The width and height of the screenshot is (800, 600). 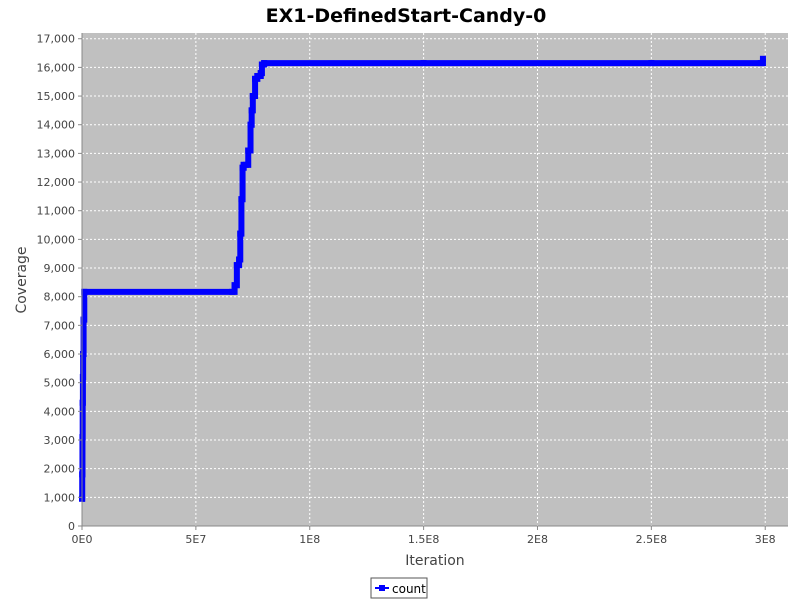 I want to click on y-tick-label: 14,000, so click(x=56, y=125).